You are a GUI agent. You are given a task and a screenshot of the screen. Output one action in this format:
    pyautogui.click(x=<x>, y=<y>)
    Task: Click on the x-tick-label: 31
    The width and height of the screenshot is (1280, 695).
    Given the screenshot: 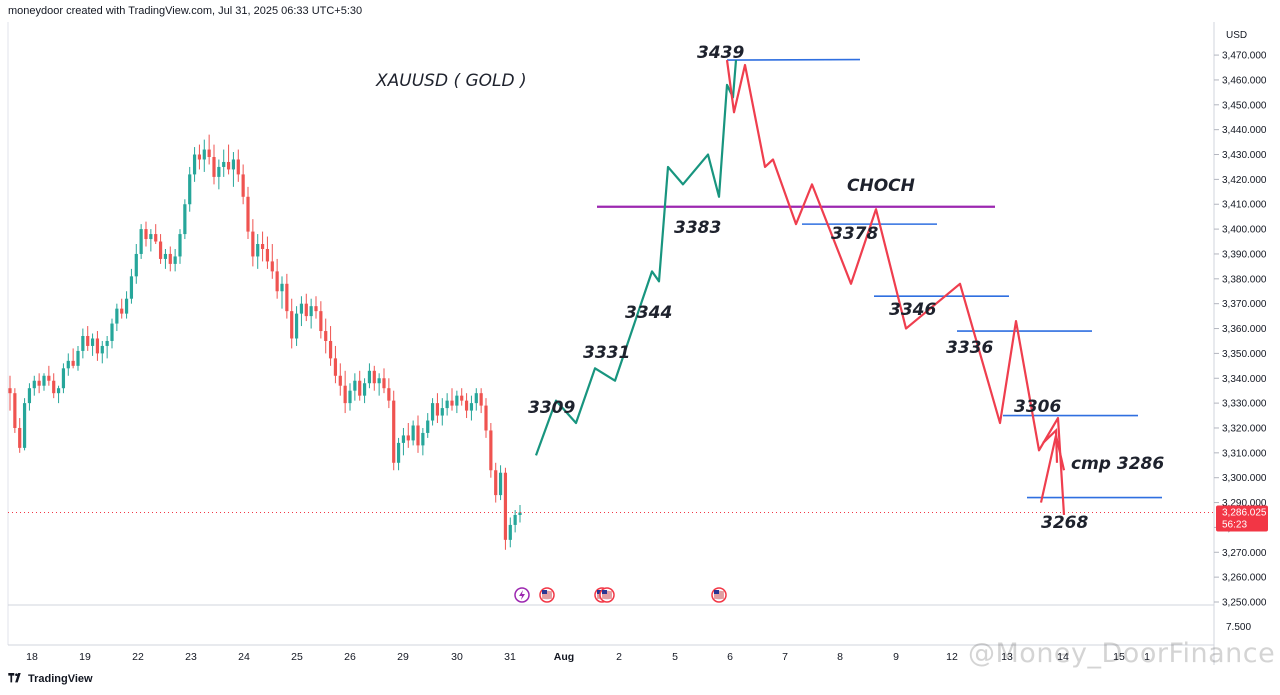 What is the action you would take?
    pyautogui.click(x=510, y=657)
    